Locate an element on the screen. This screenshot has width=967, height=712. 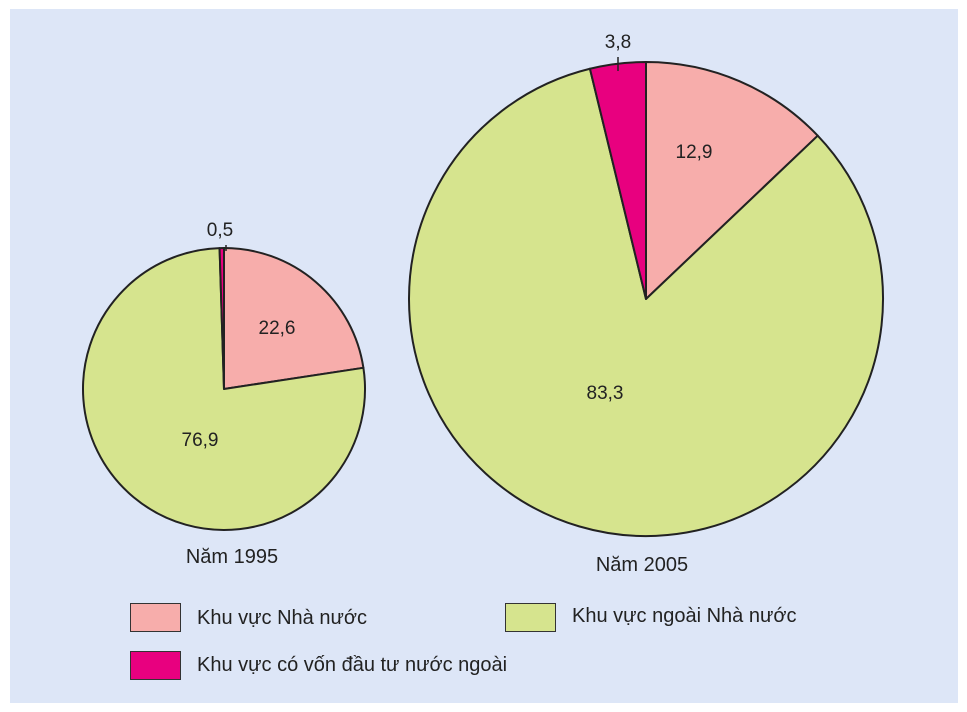
pie-1995-slice-state is located at coordinates (294, 318).